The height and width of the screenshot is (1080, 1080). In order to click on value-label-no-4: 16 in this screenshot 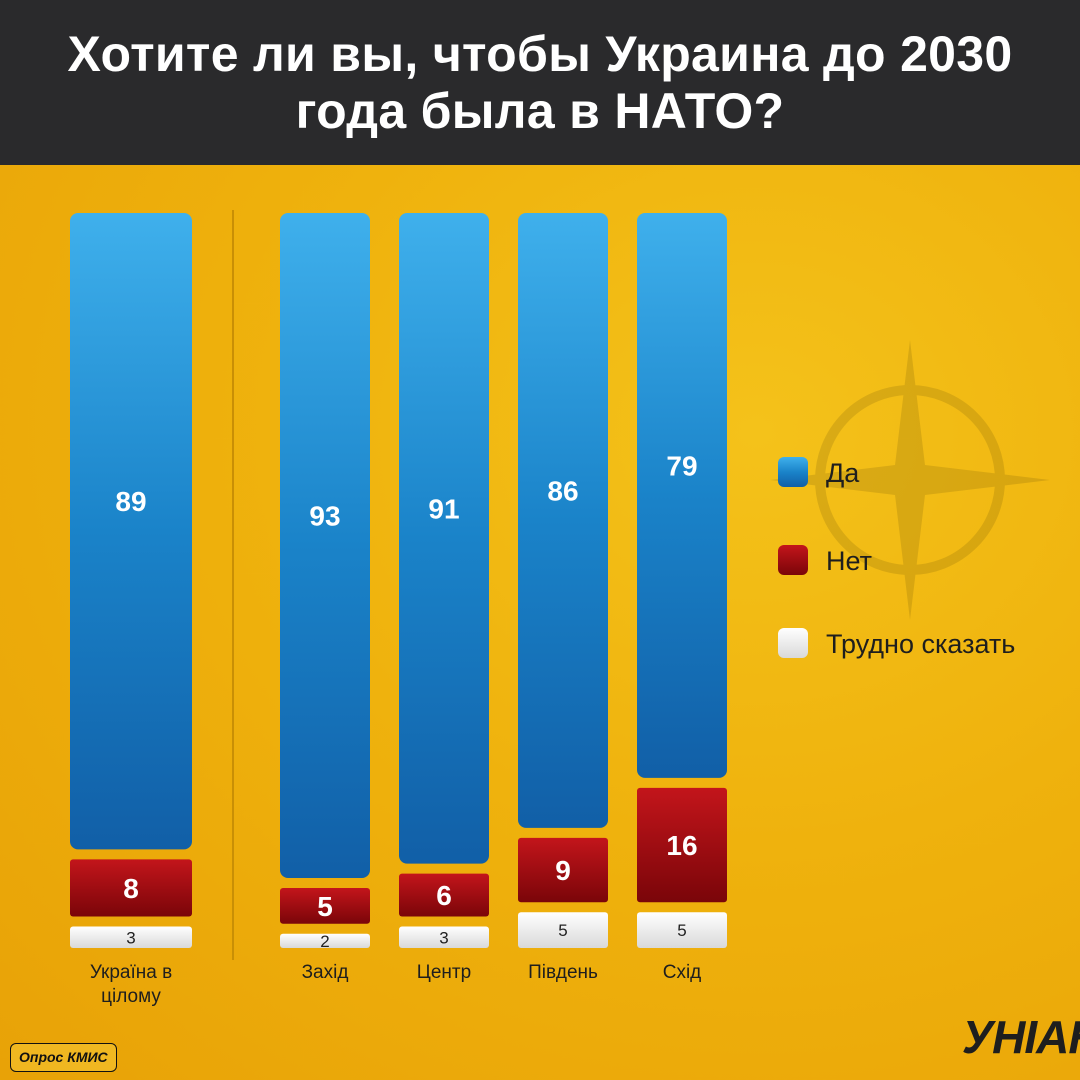, I will do `click(681, 845)`.